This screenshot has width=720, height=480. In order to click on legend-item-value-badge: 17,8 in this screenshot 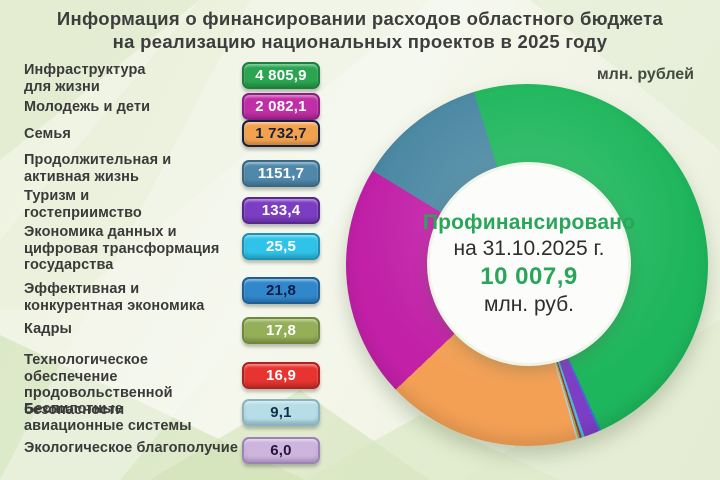, I will do `click(281, 330)`.